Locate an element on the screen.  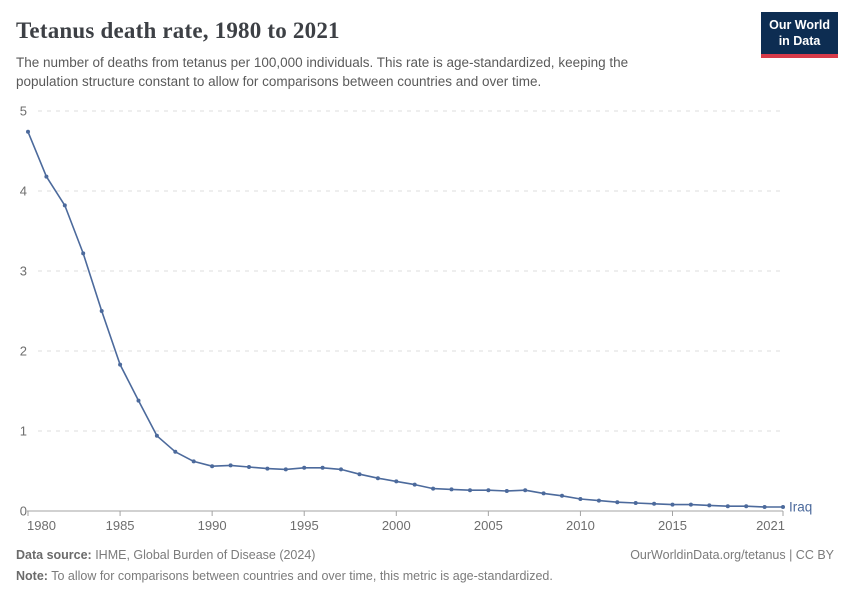
x-axis-tick-label: 1995 is located at coordinates (304, 525).